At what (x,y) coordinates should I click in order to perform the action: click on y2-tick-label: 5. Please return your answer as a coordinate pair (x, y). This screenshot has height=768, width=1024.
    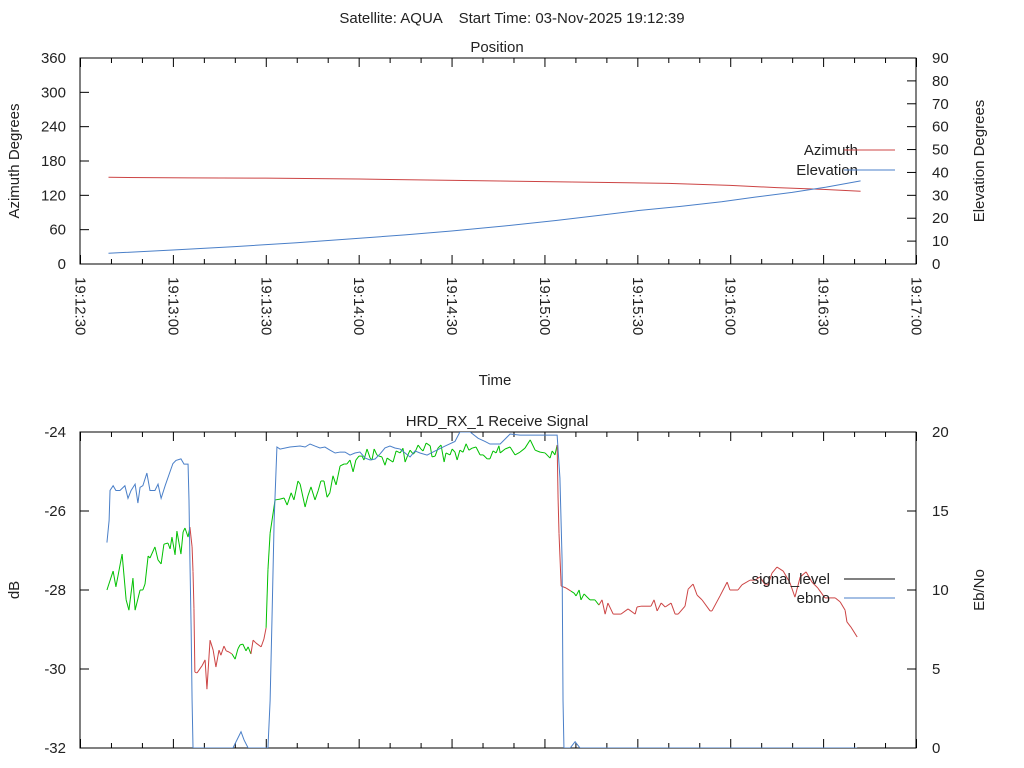
    Looking at the image, I should click on (936, 669).